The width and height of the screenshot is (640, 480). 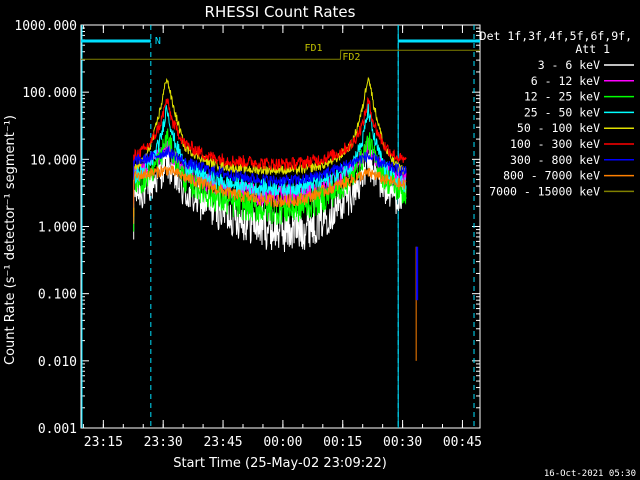 I want to click on annotation-label: FD2, so click(x=351, y=57).